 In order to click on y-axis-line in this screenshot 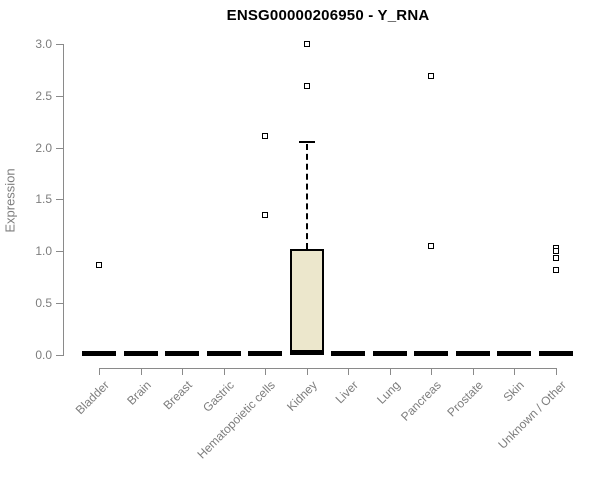, I will do `click(63, 200)`.